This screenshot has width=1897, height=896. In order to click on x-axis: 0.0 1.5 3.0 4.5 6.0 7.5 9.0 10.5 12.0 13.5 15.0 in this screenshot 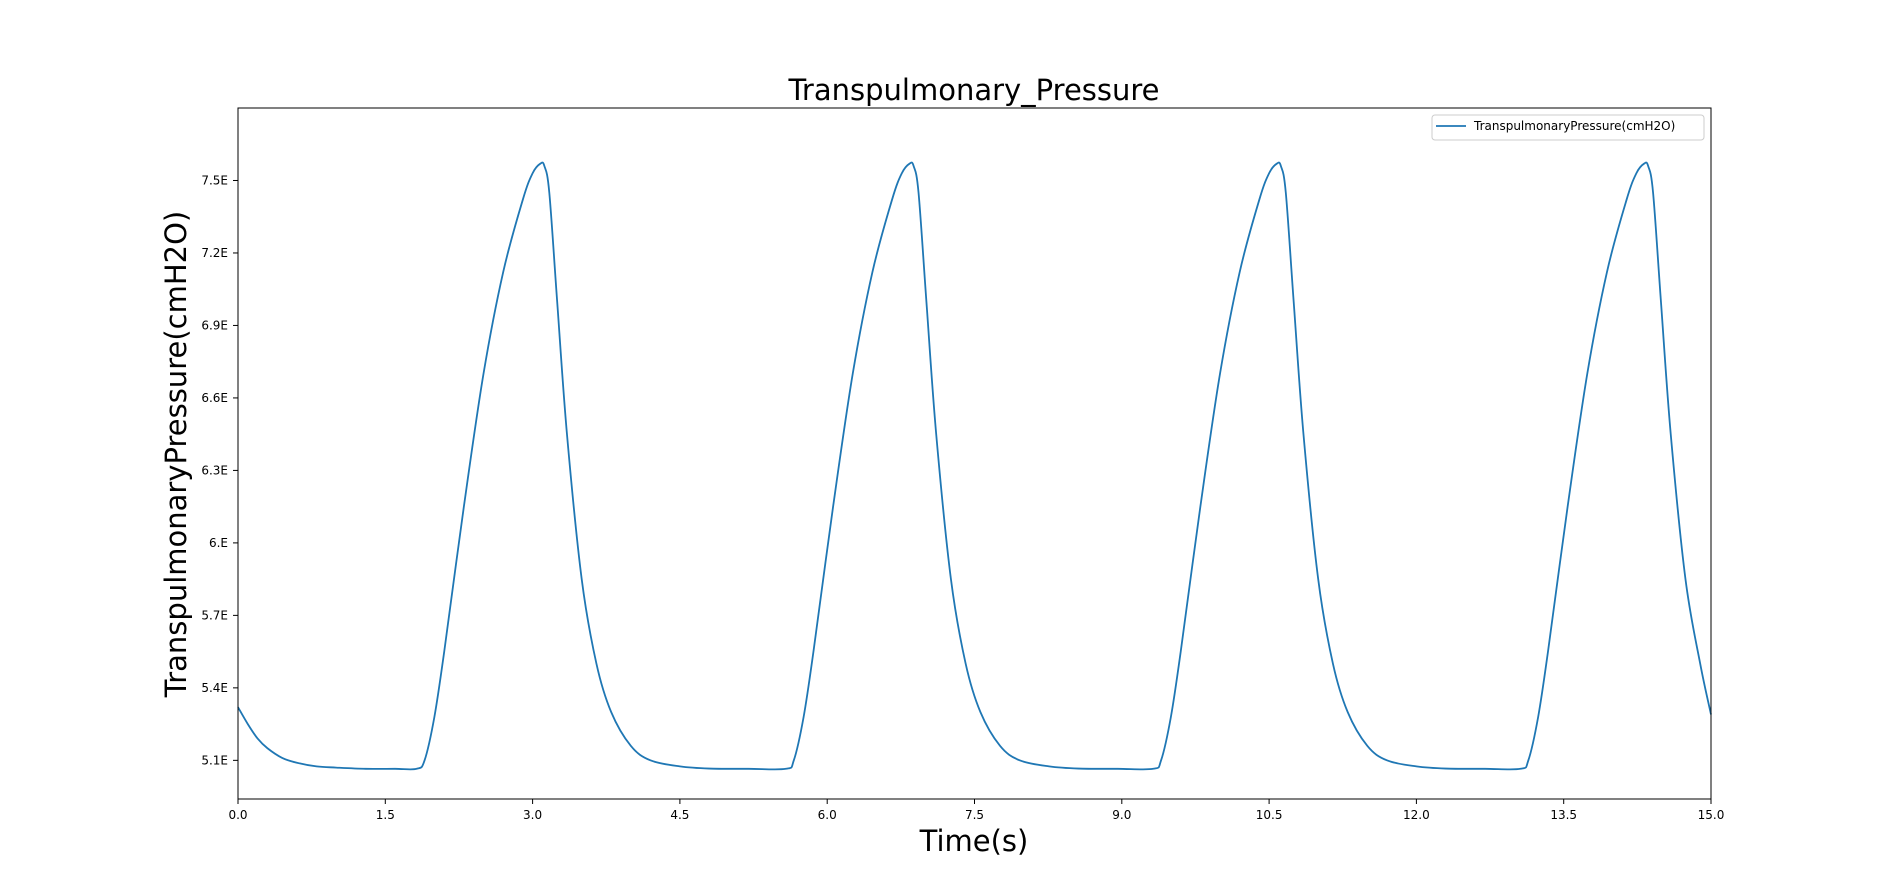, I will do `click(976, 810)`.